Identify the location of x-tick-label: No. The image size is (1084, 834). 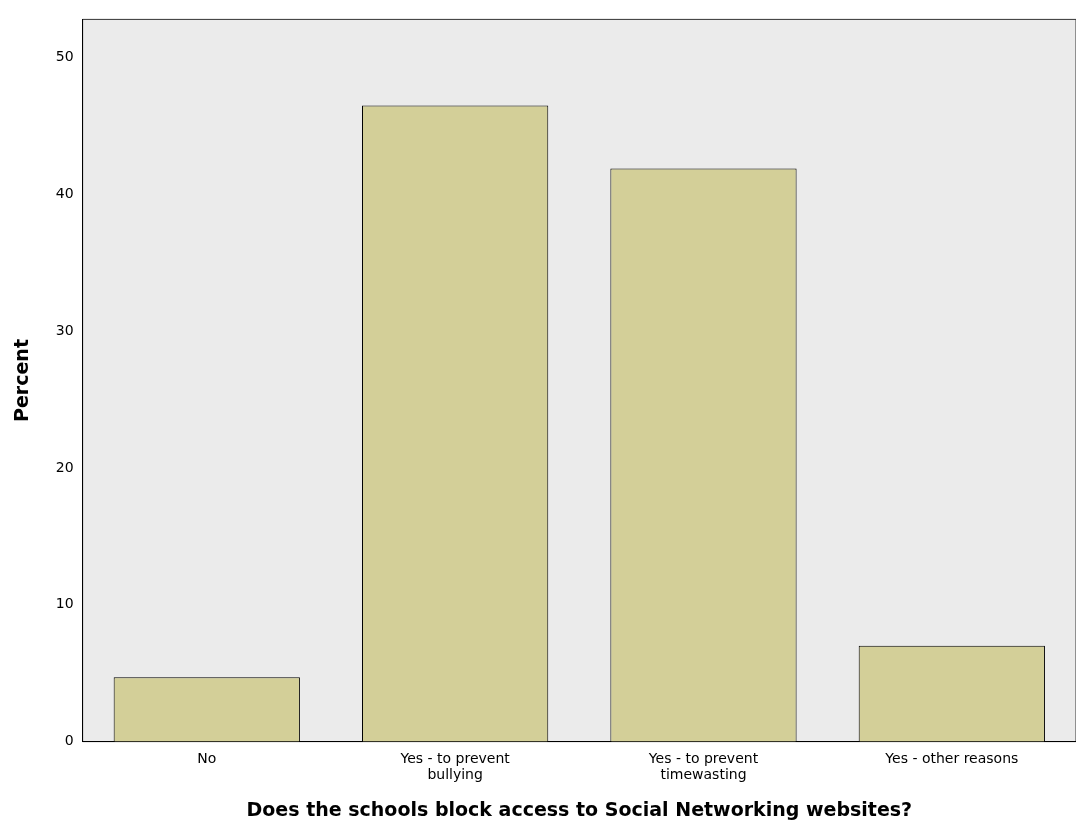
(207, 757).